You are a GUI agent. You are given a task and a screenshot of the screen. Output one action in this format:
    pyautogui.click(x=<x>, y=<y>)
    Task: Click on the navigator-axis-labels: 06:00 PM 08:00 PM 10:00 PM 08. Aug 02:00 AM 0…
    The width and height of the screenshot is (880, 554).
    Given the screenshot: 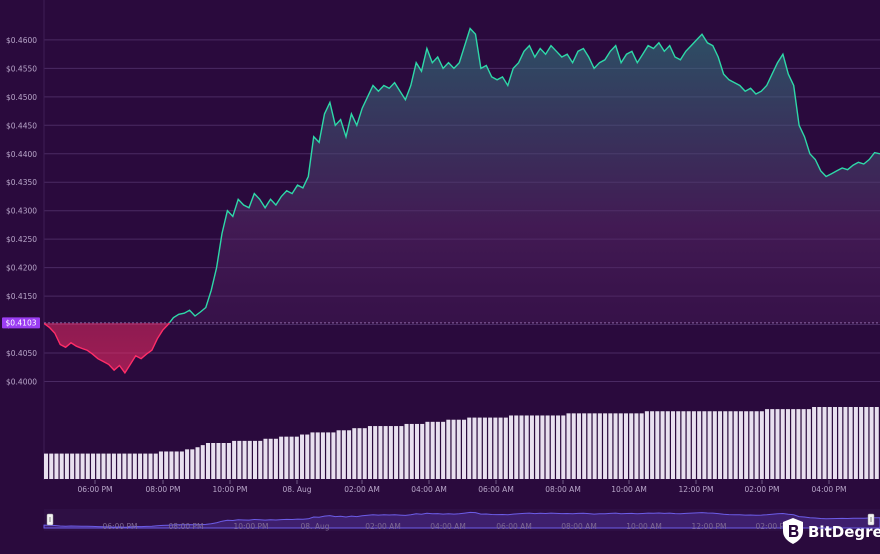 What is the action you would take?
    pyautogui.click(x=447, y=526)
    